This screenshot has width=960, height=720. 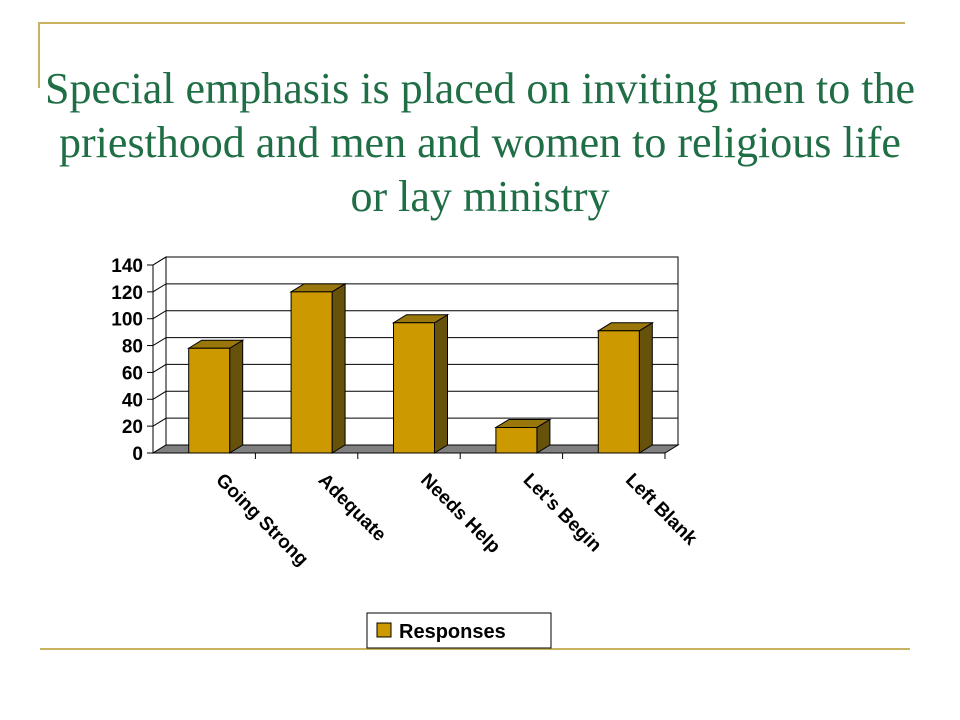 I want to click on y-tick-label: 100, so click(x=127, y=320).